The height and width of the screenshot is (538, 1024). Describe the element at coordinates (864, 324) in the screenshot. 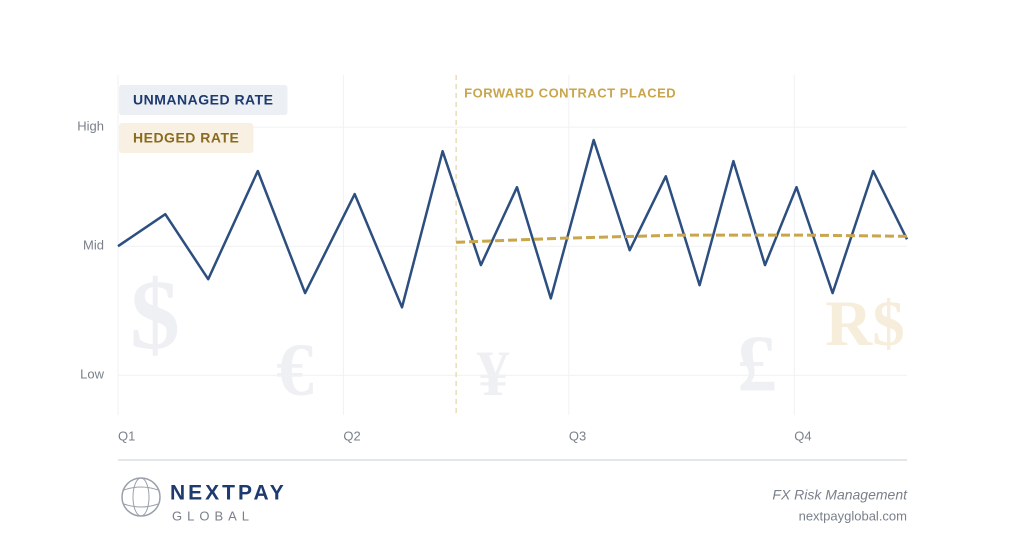

I see `watermark: R$` at that location.